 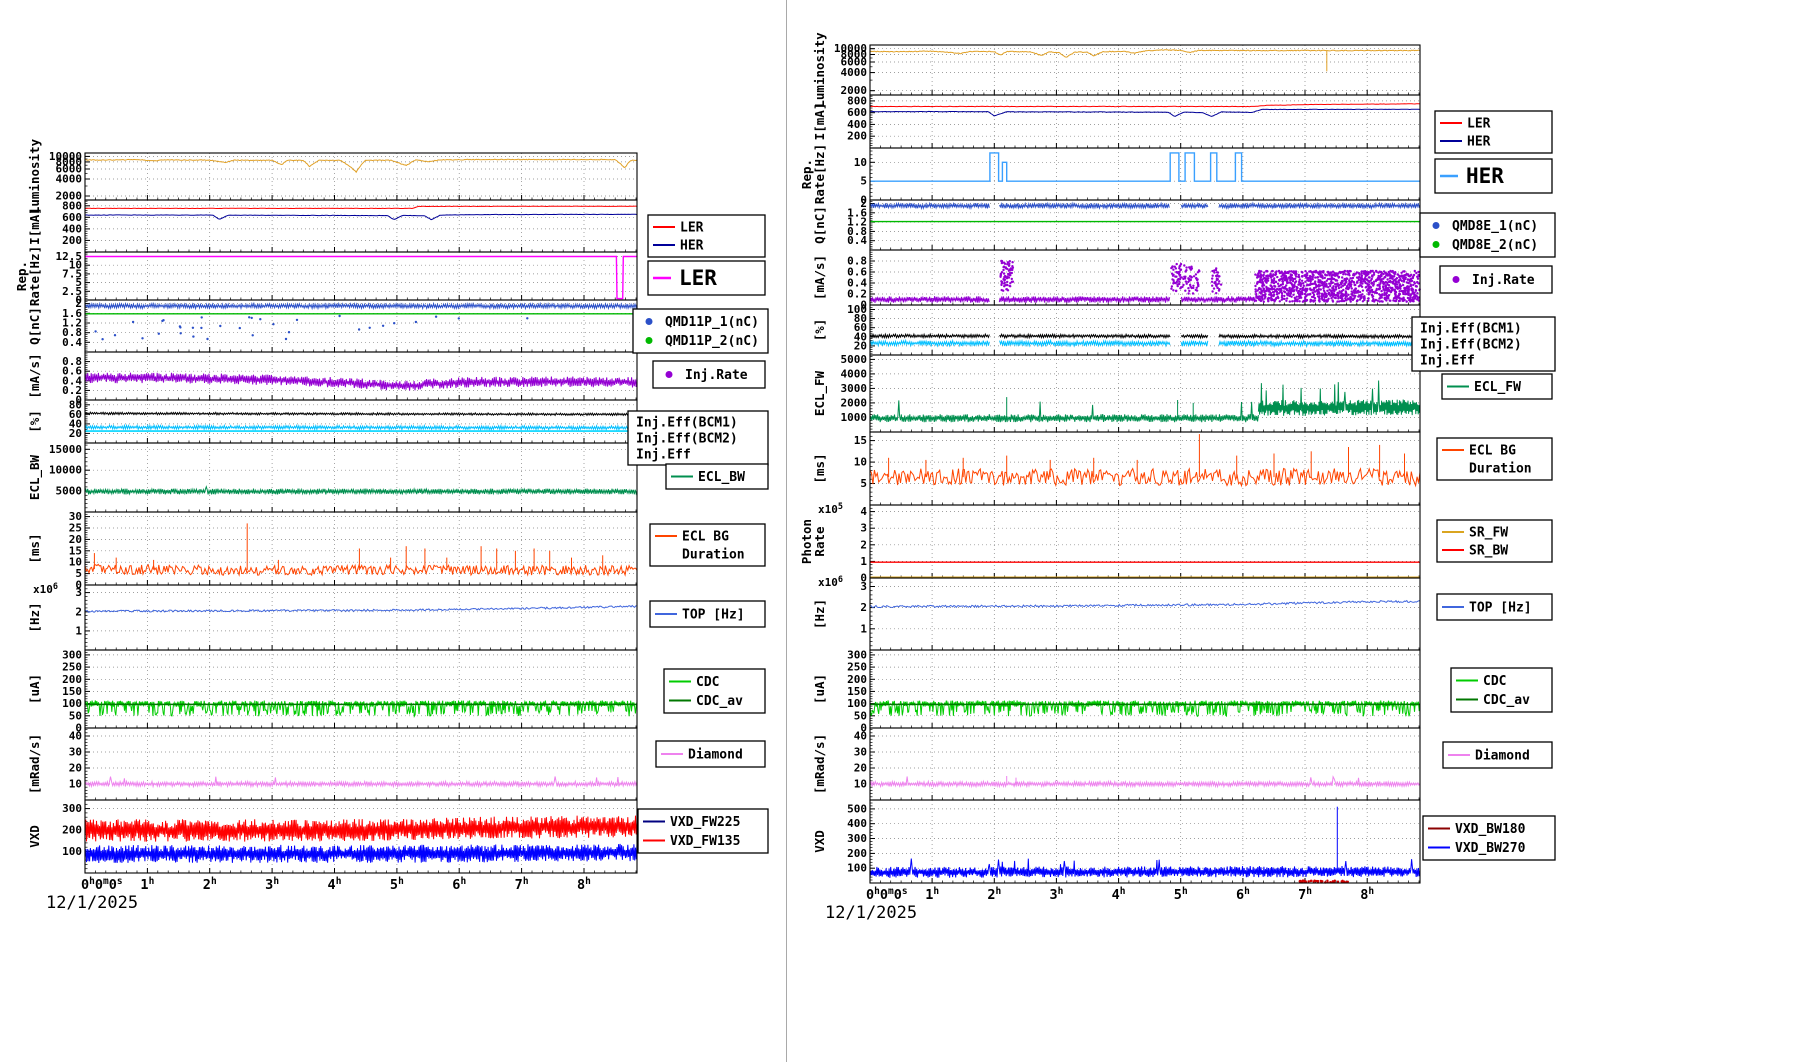 What do you see at coordinates (361, 427) in the screenshot?
I see `series-effbcm2-l` at bounding box center [361, 427].